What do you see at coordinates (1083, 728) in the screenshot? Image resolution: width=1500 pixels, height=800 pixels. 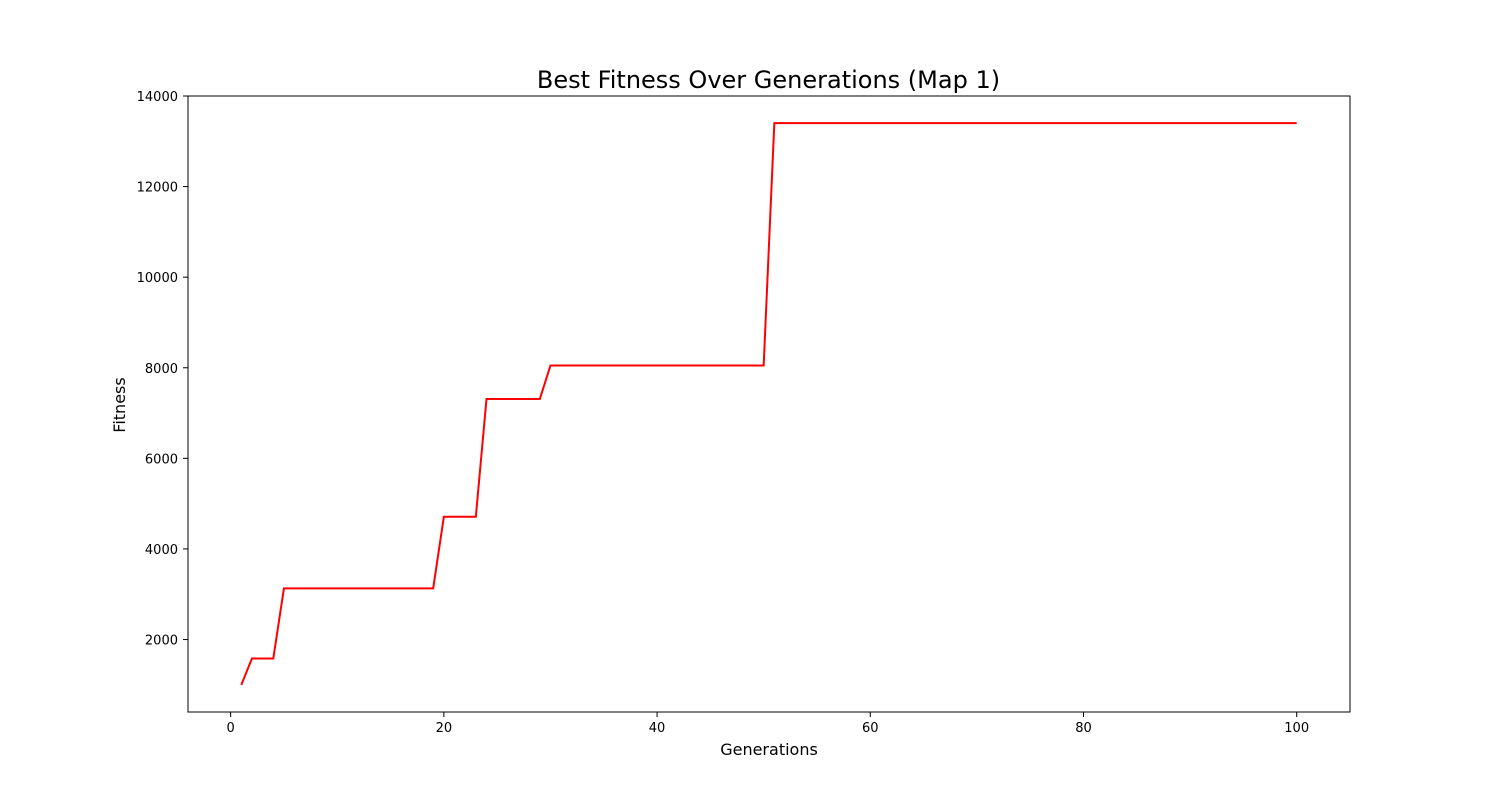 I see `x-tick-label: 80` at bounding box center [1083, 728].